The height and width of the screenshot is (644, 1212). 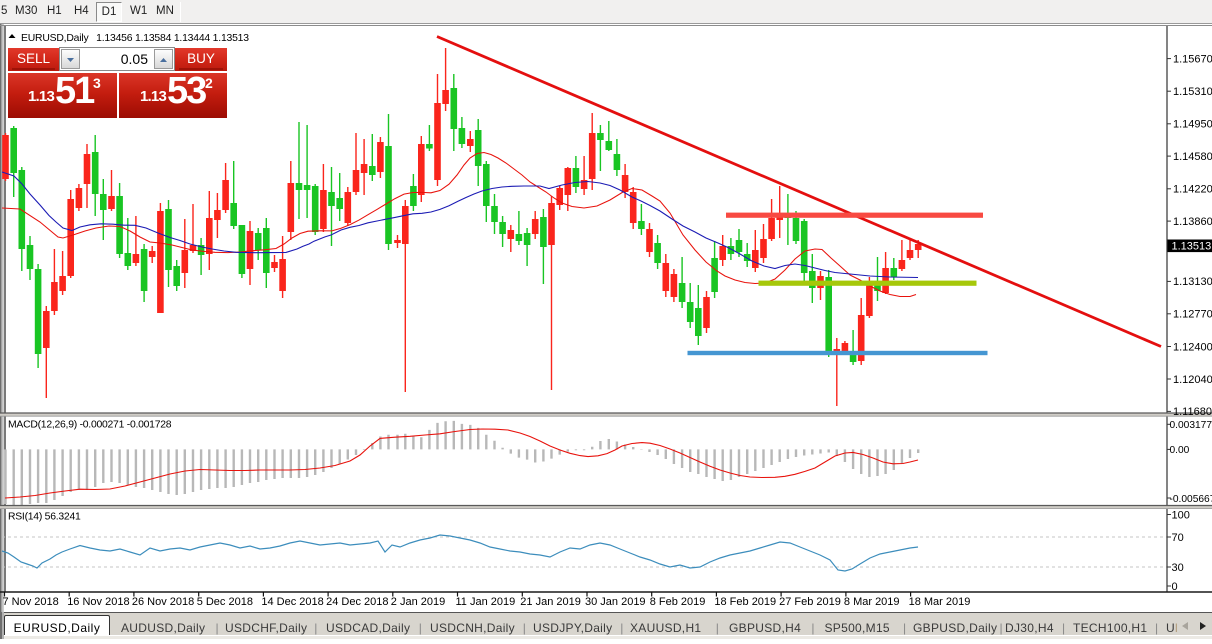 What do you see at coordinates (225, 602) in the screenshot?
I see `svg-text: 5 Dec 2018` at bounding box center [225, 602].